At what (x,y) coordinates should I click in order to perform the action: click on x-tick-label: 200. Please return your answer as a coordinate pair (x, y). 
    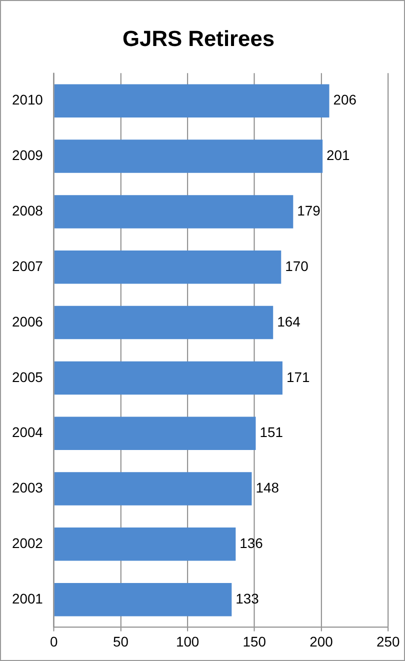
    Looking at the image, I should click on (322, 641).